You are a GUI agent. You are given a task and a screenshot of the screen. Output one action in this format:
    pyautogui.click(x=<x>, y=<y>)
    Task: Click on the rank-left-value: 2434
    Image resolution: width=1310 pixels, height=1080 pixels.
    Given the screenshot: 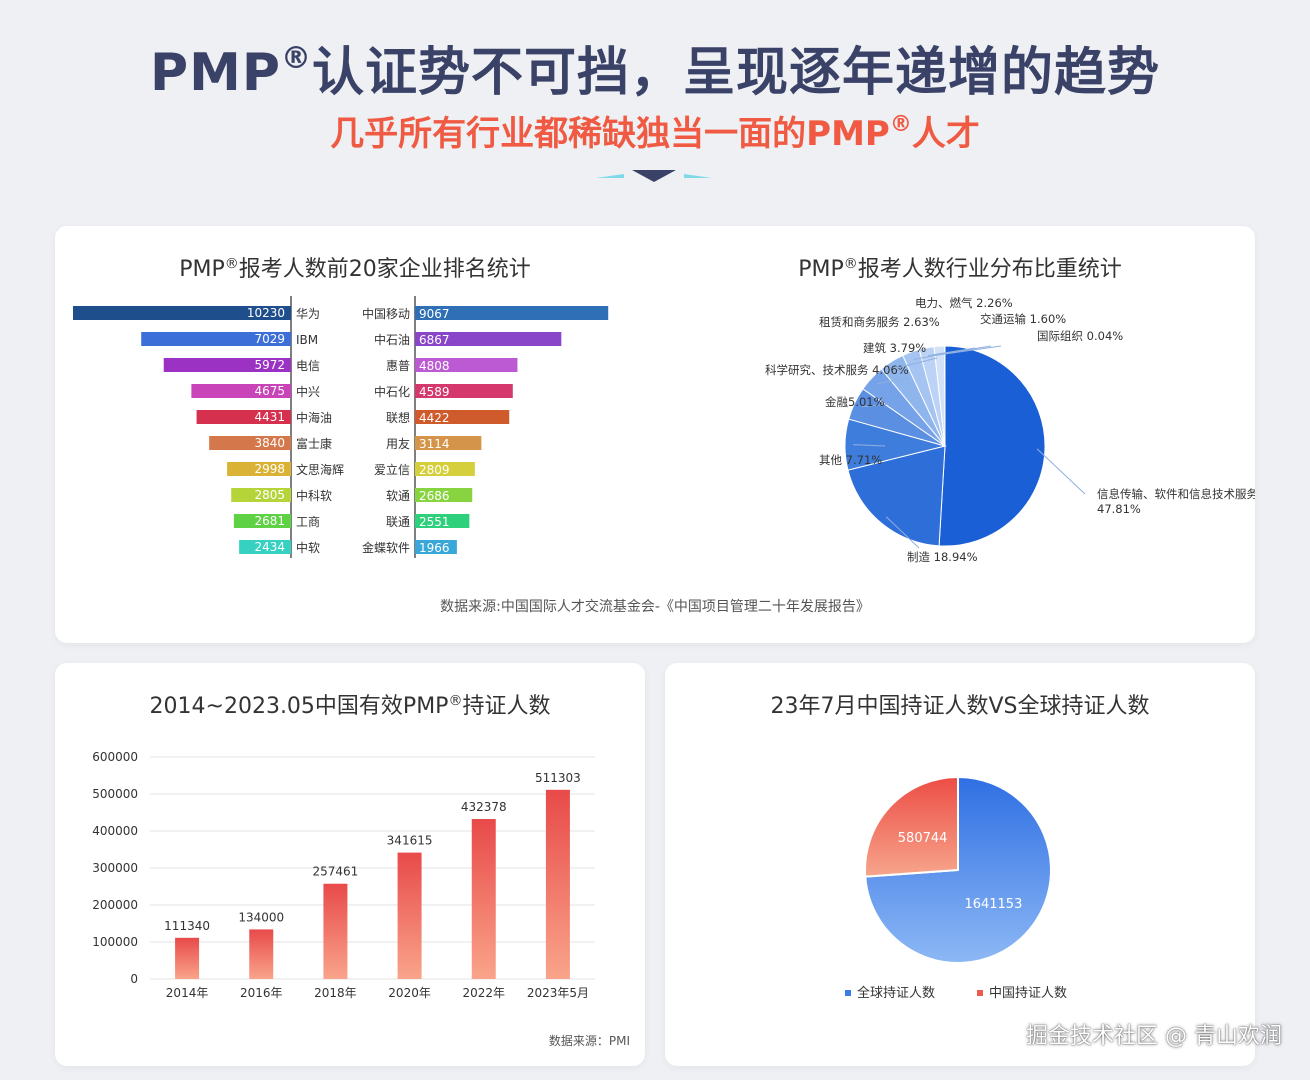 What is the action you would take?
    pyautogui.click(x=269, y=547)
    